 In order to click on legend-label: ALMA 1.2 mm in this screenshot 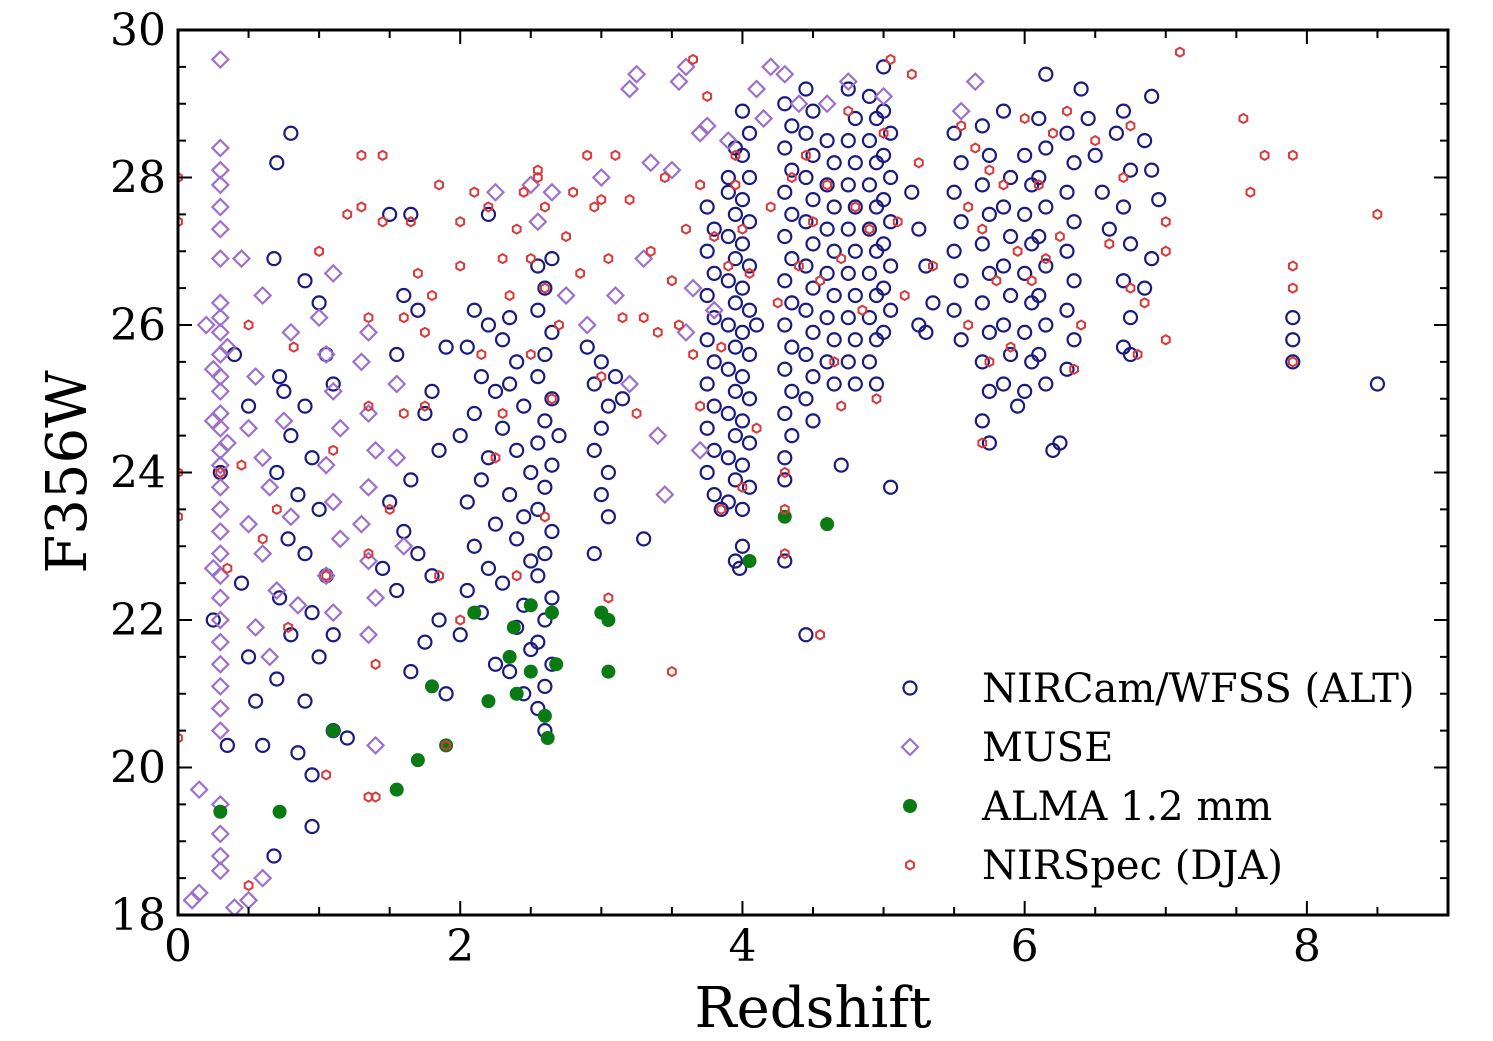, I will do `click(1126, 807)`.